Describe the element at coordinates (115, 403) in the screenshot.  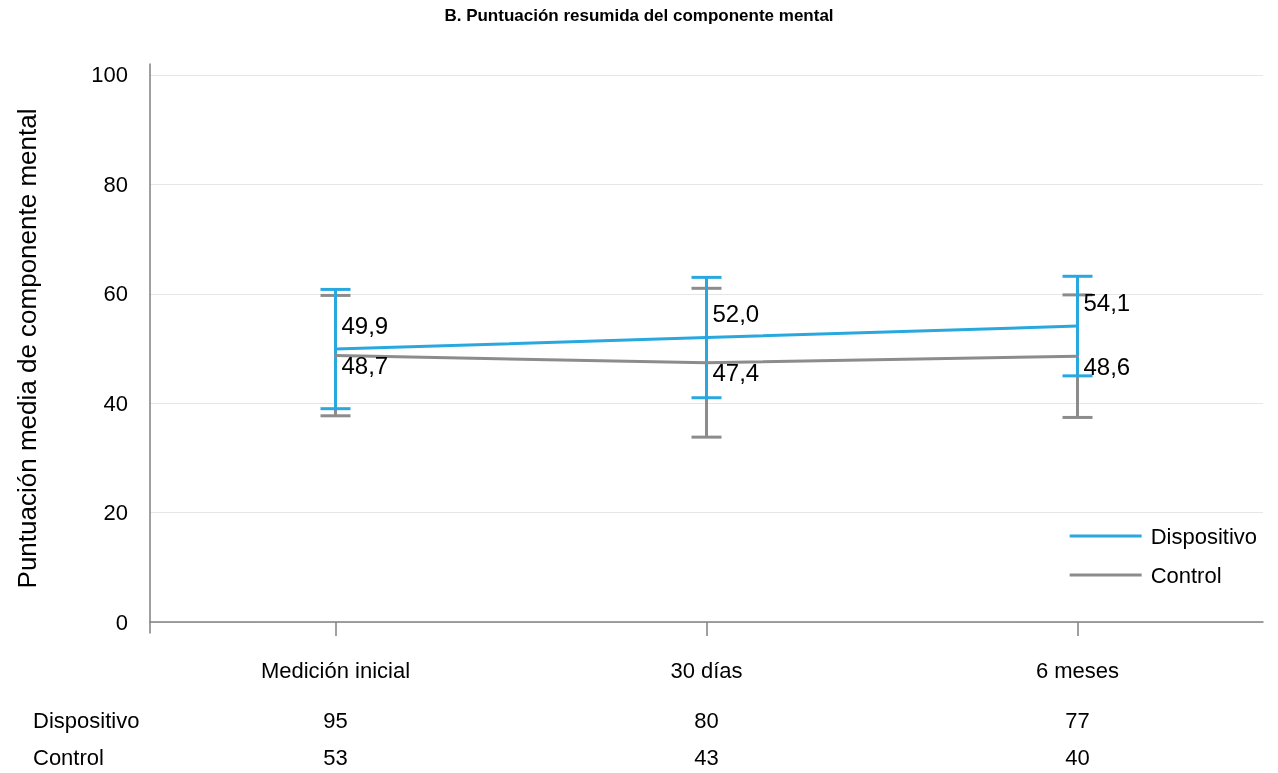
I see `y-tick-label: 40` at that location.